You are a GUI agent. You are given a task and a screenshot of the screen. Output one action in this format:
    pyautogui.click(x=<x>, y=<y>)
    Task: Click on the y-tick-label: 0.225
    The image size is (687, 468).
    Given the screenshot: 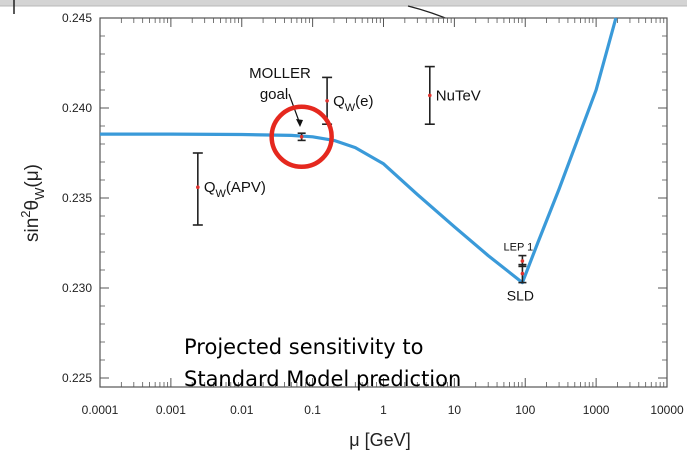 What is the action you would take?
    pyautogui.click(x=77, y=378)
    